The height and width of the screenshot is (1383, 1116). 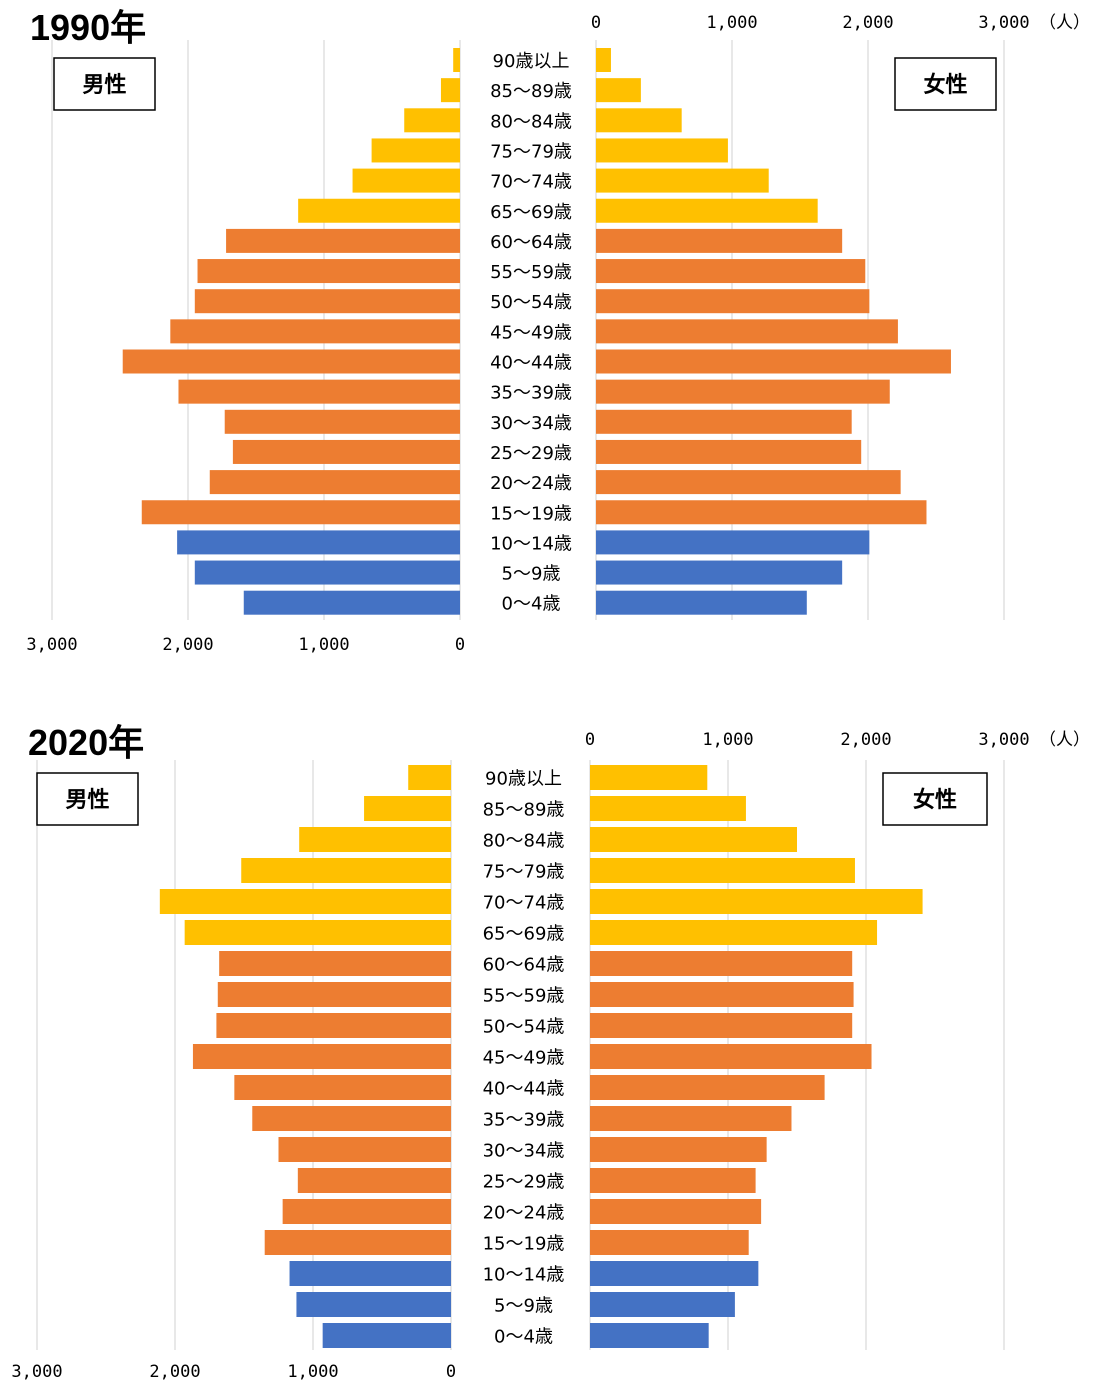 I want to click on chart-1-female-label: 女性, so click(x=935, y=800).